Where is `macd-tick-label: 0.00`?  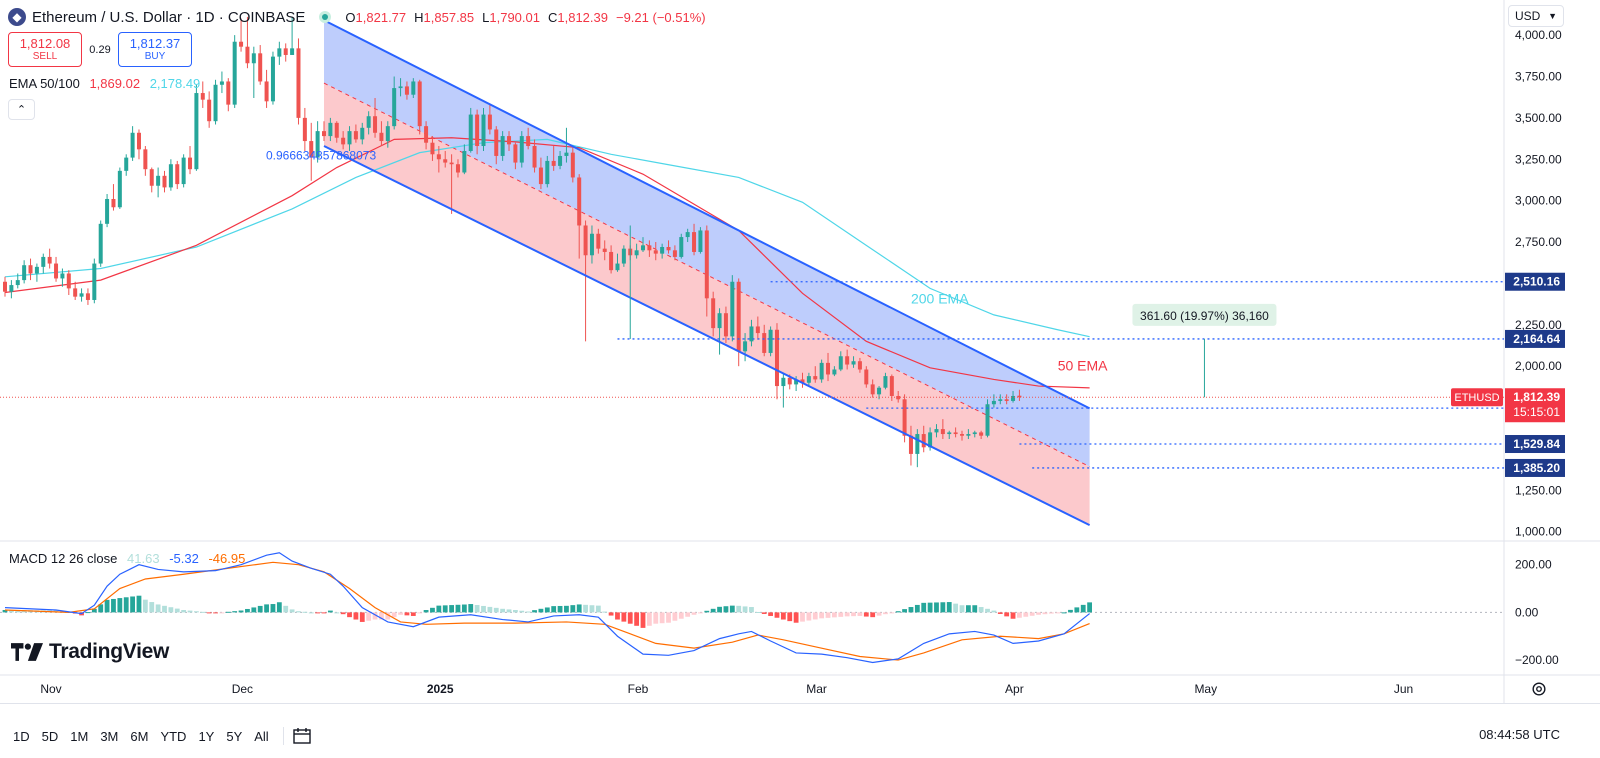
macd-tick-label: 0.00 is located at coordinates (1527, 612).